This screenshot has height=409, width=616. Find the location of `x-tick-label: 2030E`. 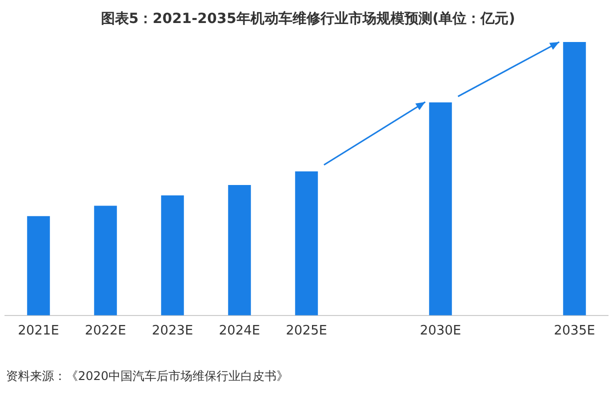

x-tick-label: 2030E is located at coordinates (441, 331).